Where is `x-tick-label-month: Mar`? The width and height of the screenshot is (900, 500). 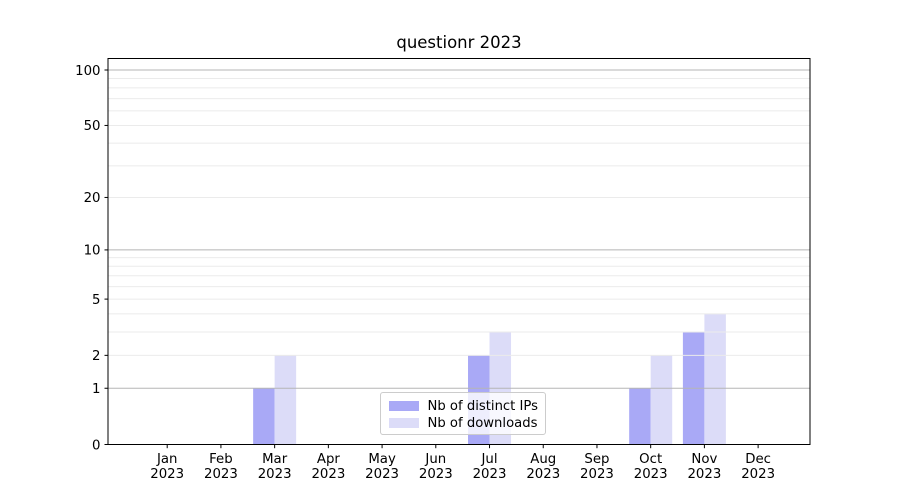 x-tick-label-month: Mar is located at coordinates (275, 459).